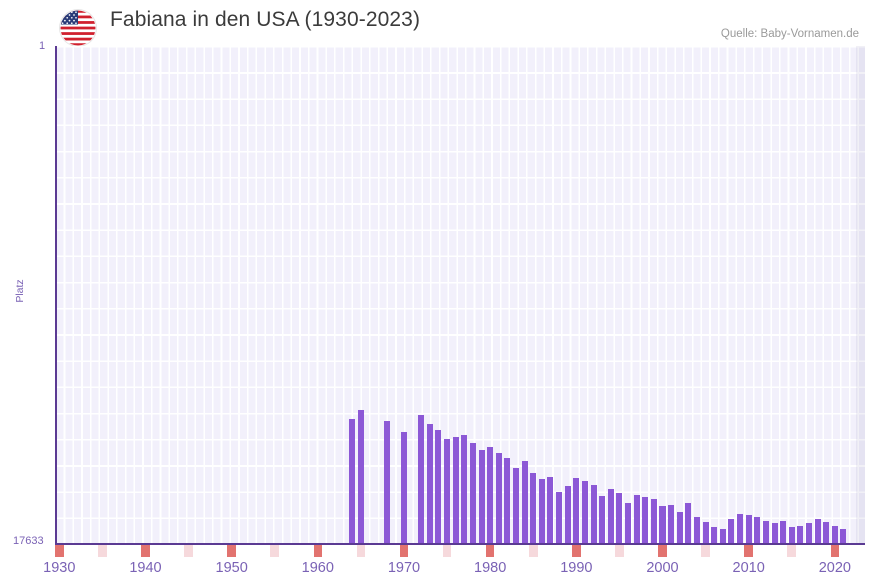 The image size is (873, 587). Describe the element at coordinates (722, 536) in the screenshot. I see `bar-2007` at that location.